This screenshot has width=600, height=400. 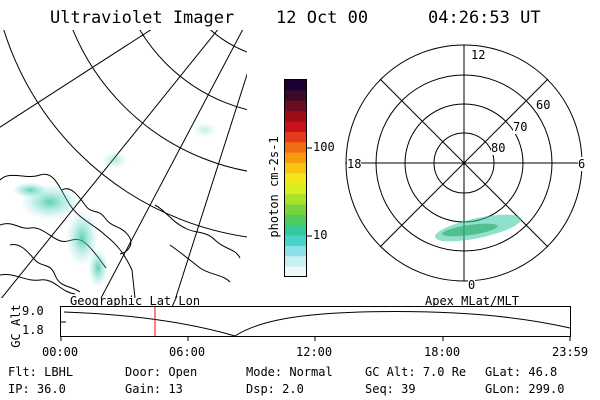 What do you see at coordinates (41, 372) in the screenshot?
I see `info-filter: Flt: LBHL` at bounding box center [41, 372].